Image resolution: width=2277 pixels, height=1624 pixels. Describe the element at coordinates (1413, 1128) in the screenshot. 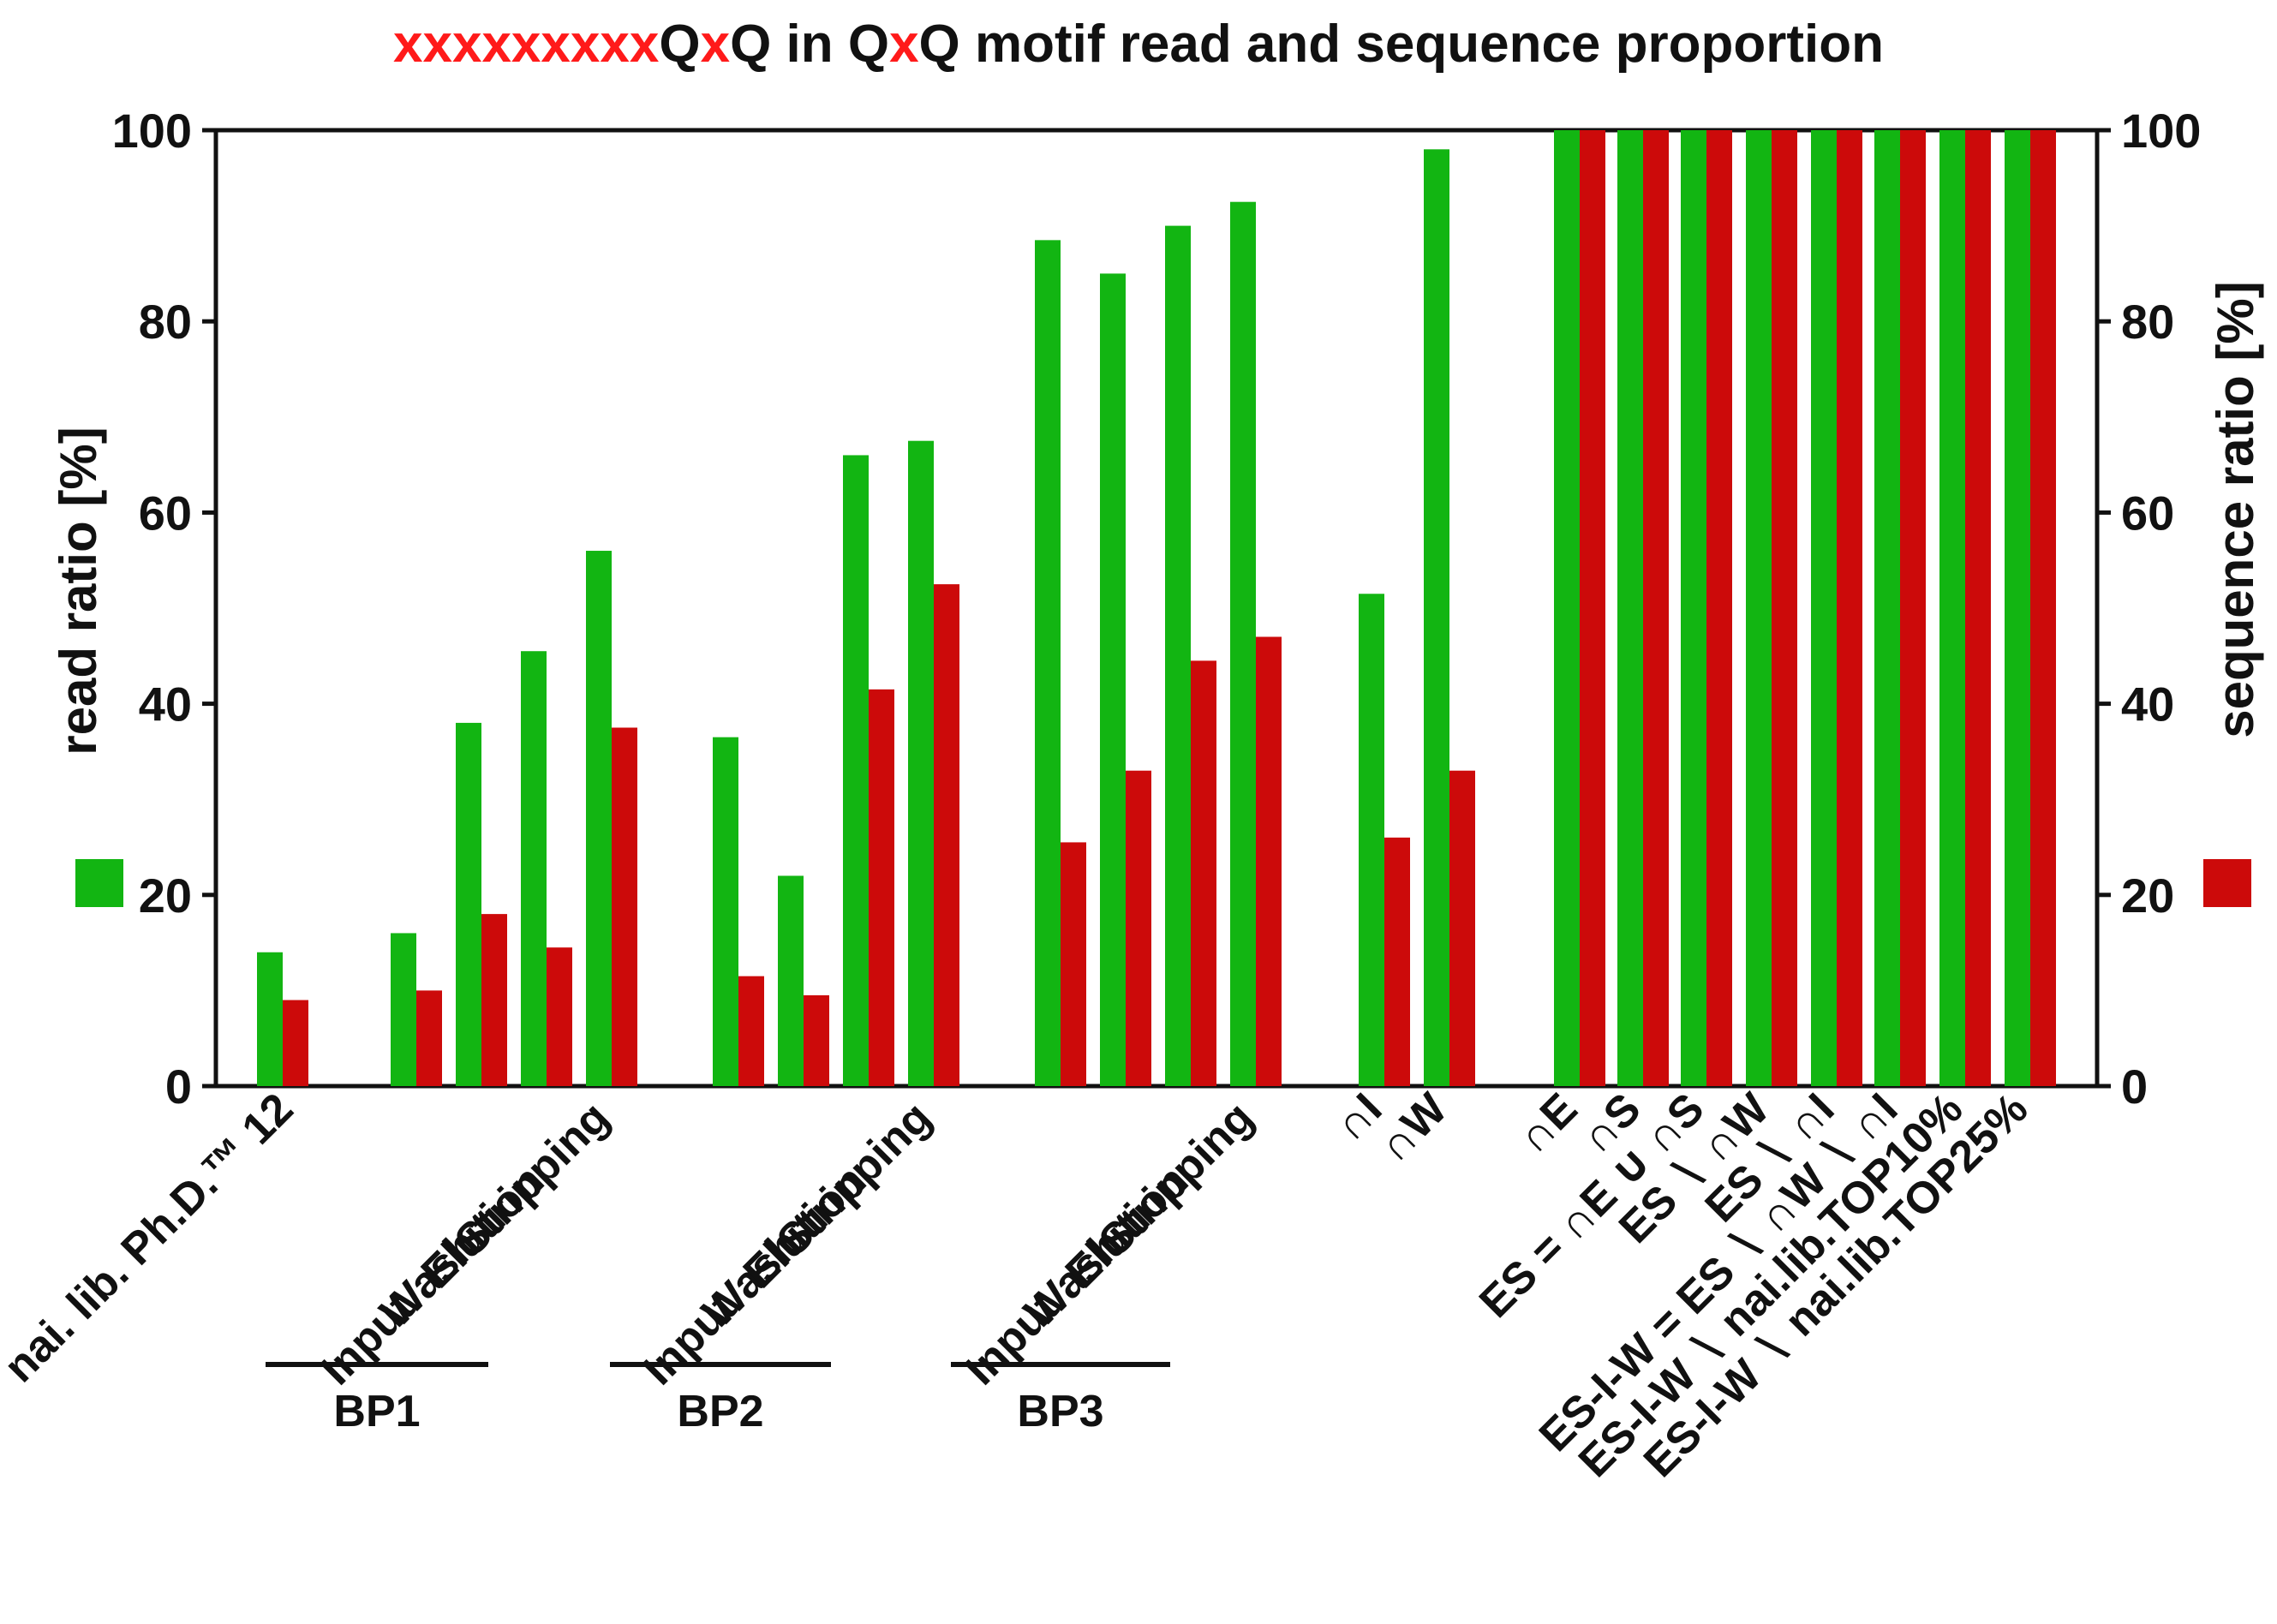

I see `category-label: ∩W` at that location.